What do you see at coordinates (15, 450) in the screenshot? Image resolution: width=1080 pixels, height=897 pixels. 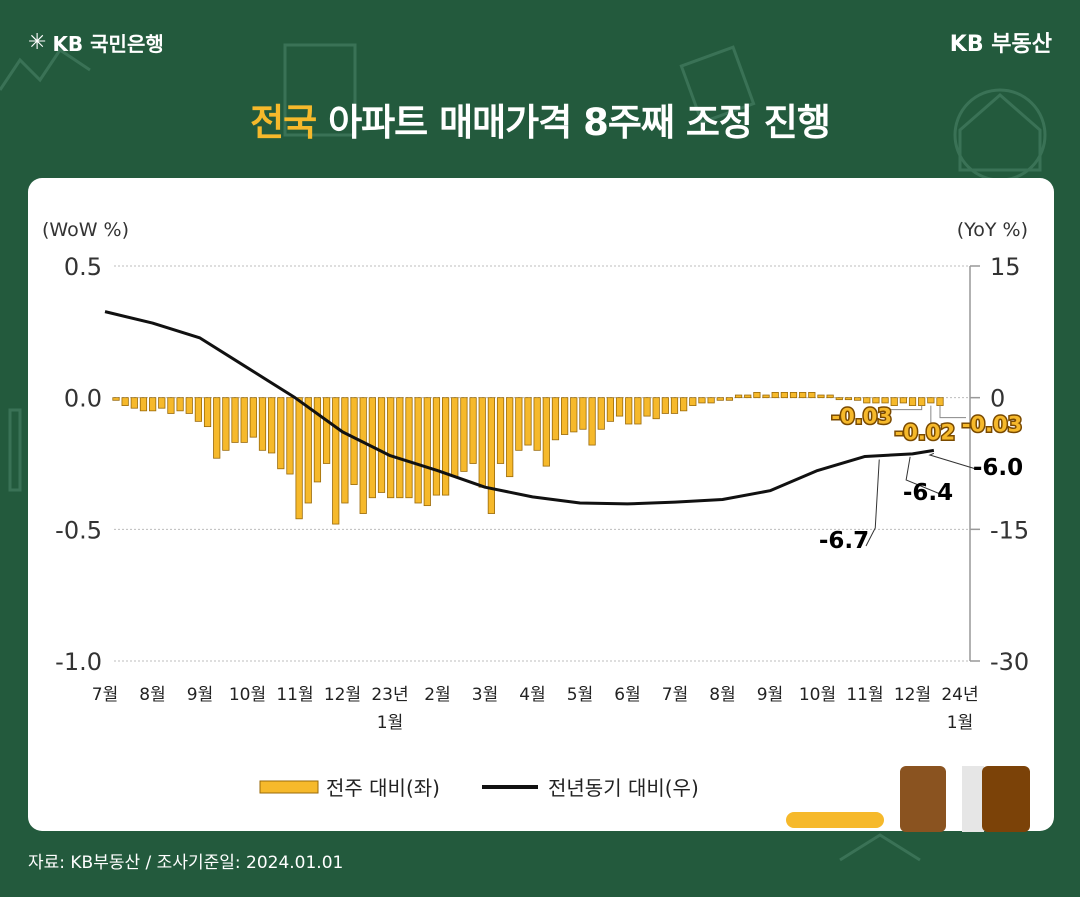 I see `bar-outline-icon` at bounding box center [15, 450].